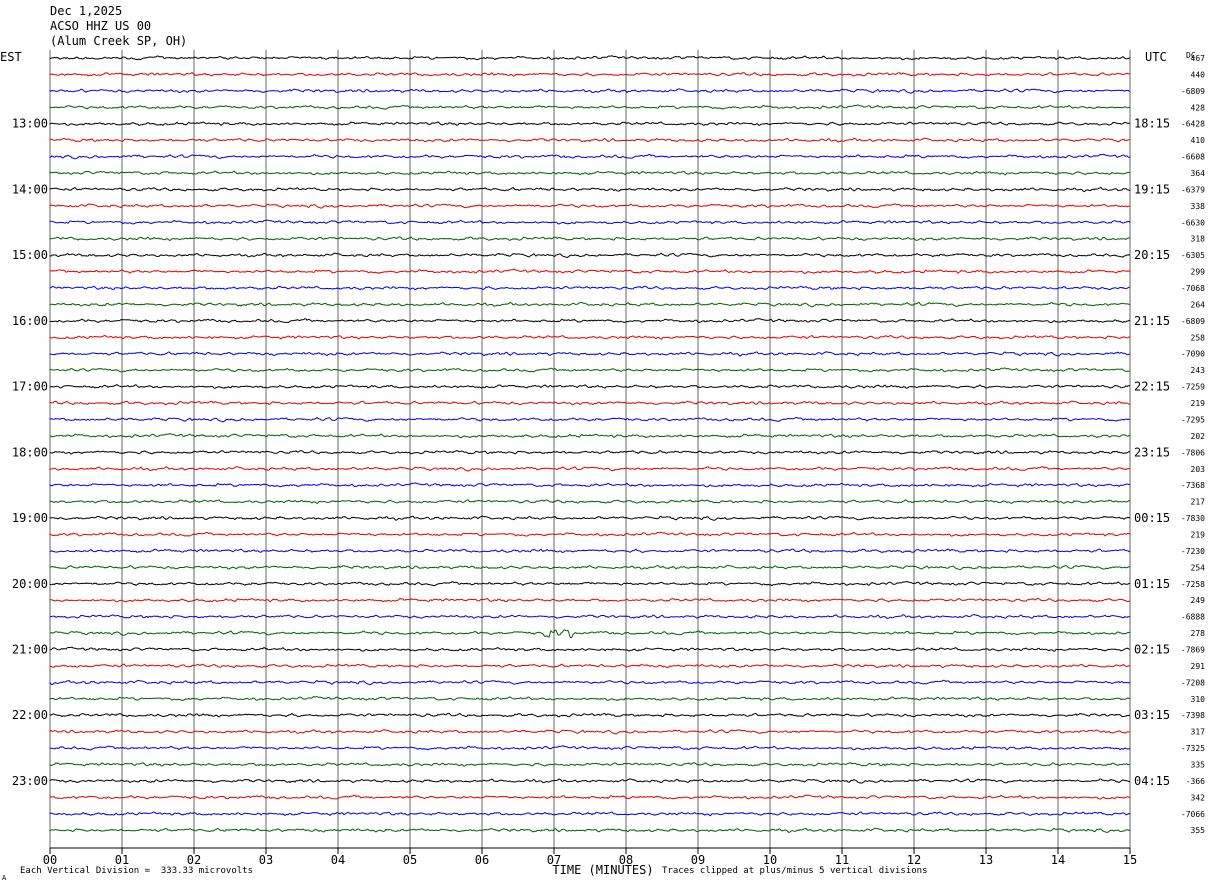 The width and height of the screenshot is (1210, 886). Describe the element at coordinates (266, 860) in the screenshot. I see `x-tick-label: 03` at that location.